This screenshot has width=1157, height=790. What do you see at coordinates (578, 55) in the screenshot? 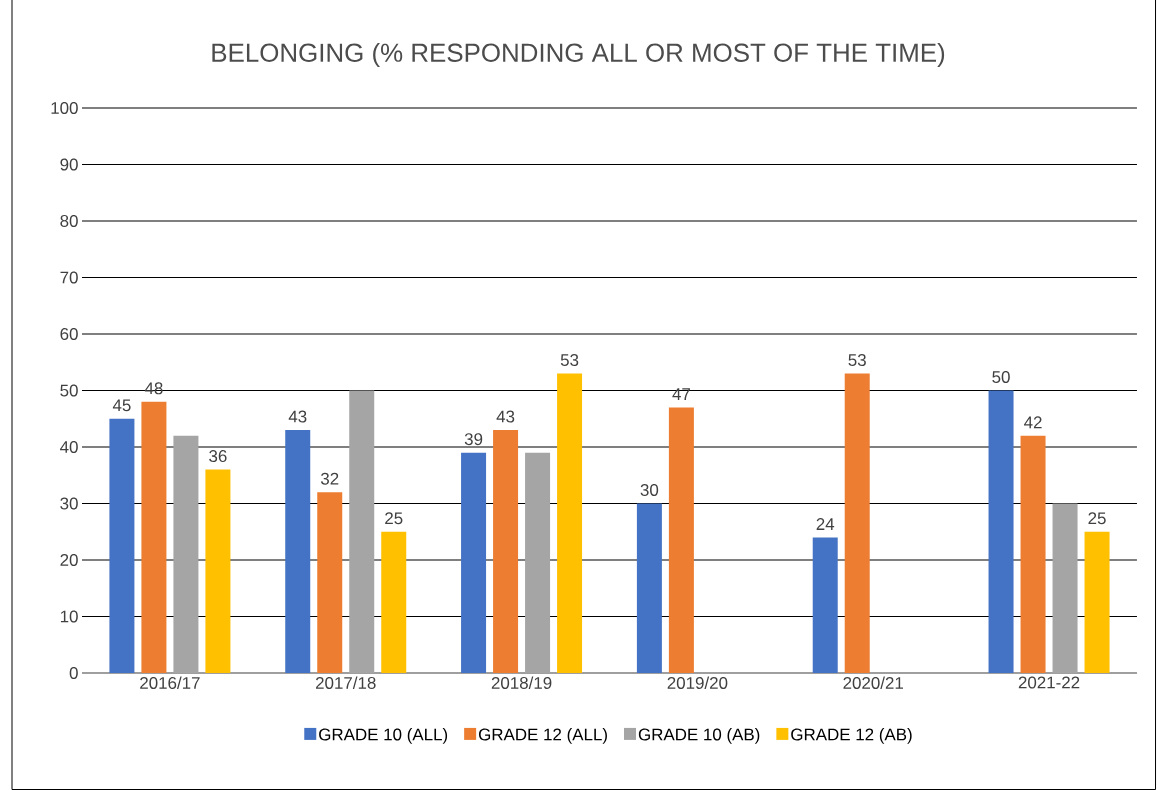
I see `chart-title: BELONGING (% RESPONDING ALL OR MOST OF THE TIME)` at bounding box center [578, 55].